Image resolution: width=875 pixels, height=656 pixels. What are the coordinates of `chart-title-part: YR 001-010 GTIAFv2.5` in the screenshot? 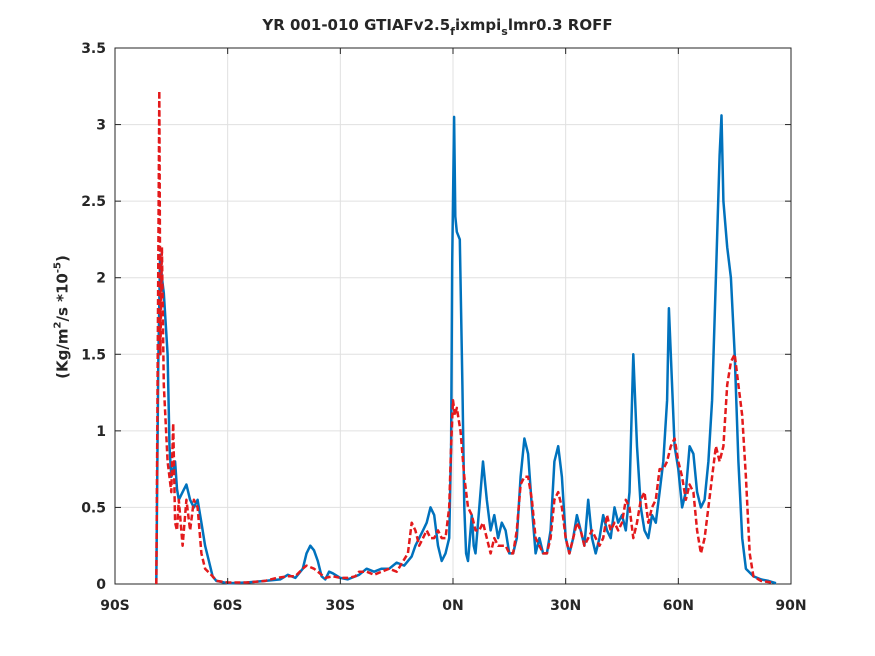 It's located at (356, 25).